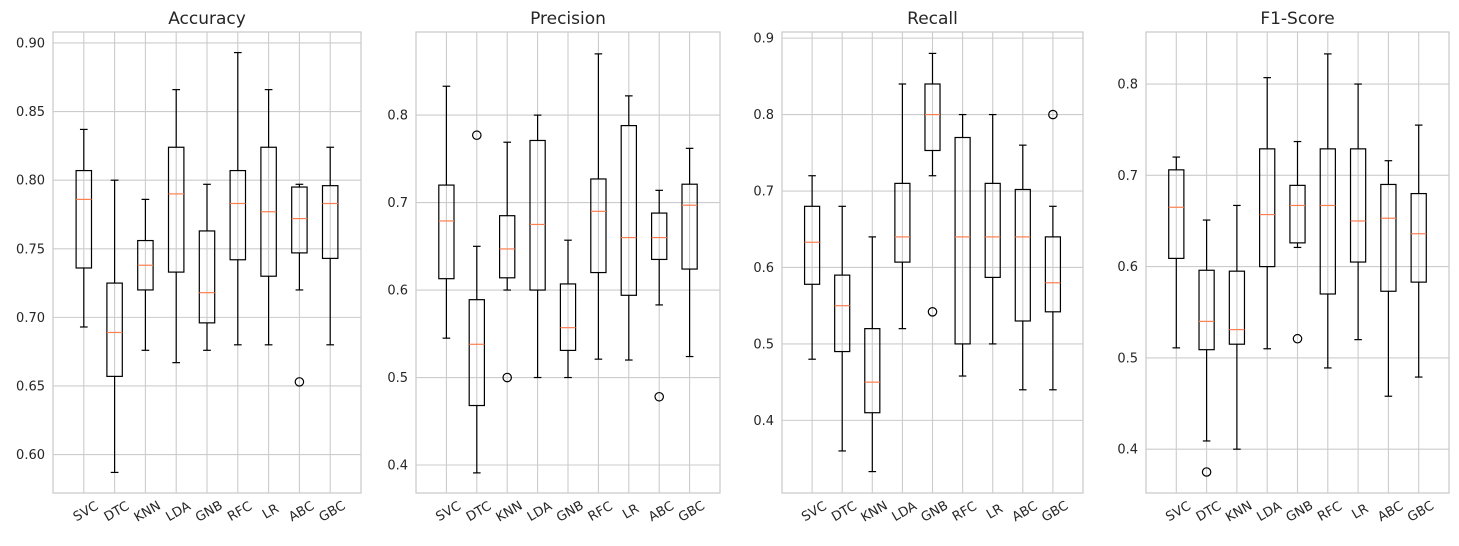 This screenshot has height=546, width=1459. I want to click on y-tick-label: 0.90, so click(30, 43).